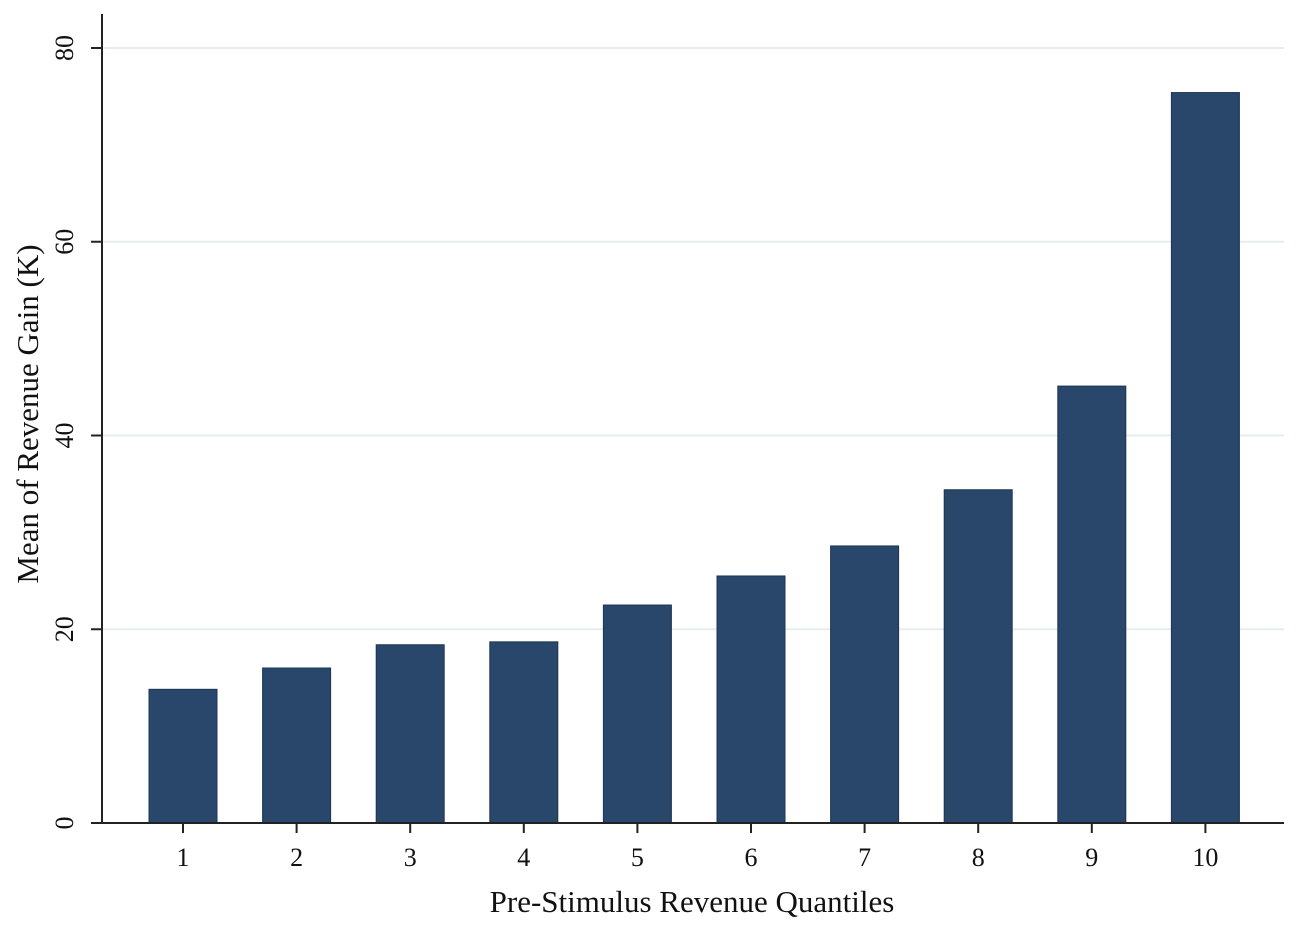  What do you see at coordinates (64, 436) in the screenshot?
I see `y-tick-label-40: 40` at bounding box center [64, 436].